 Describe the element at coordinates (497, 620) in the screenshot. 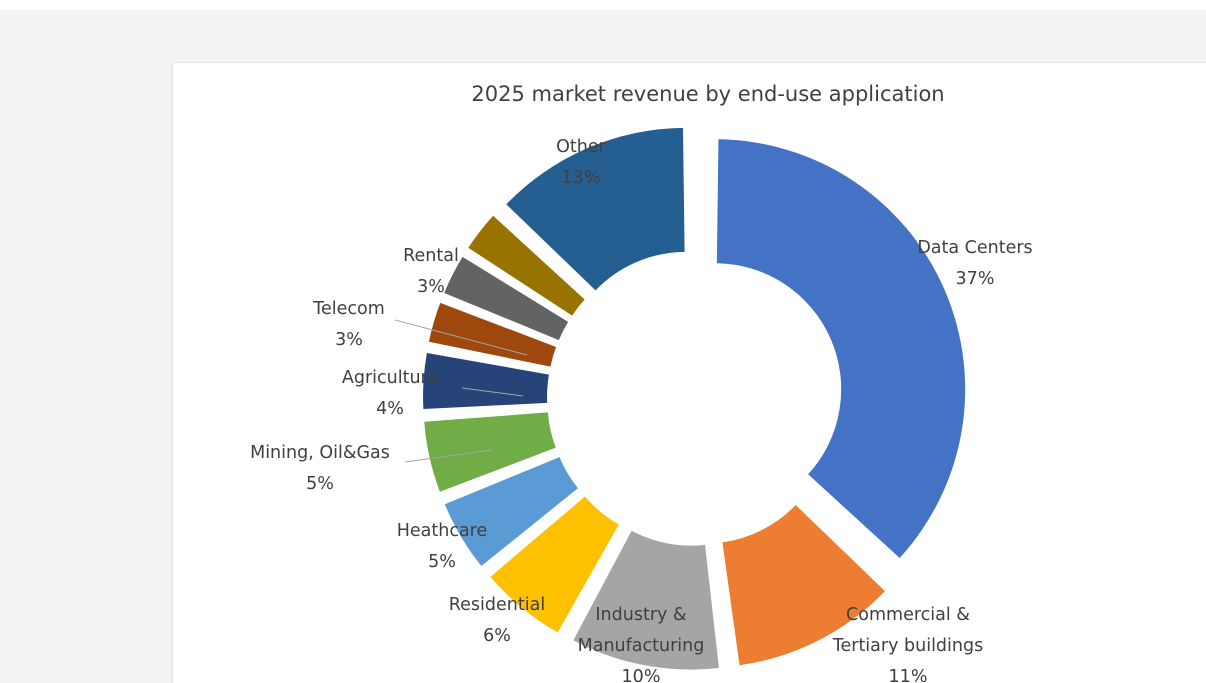

I see `label-residential: Residential 6%` at that location.